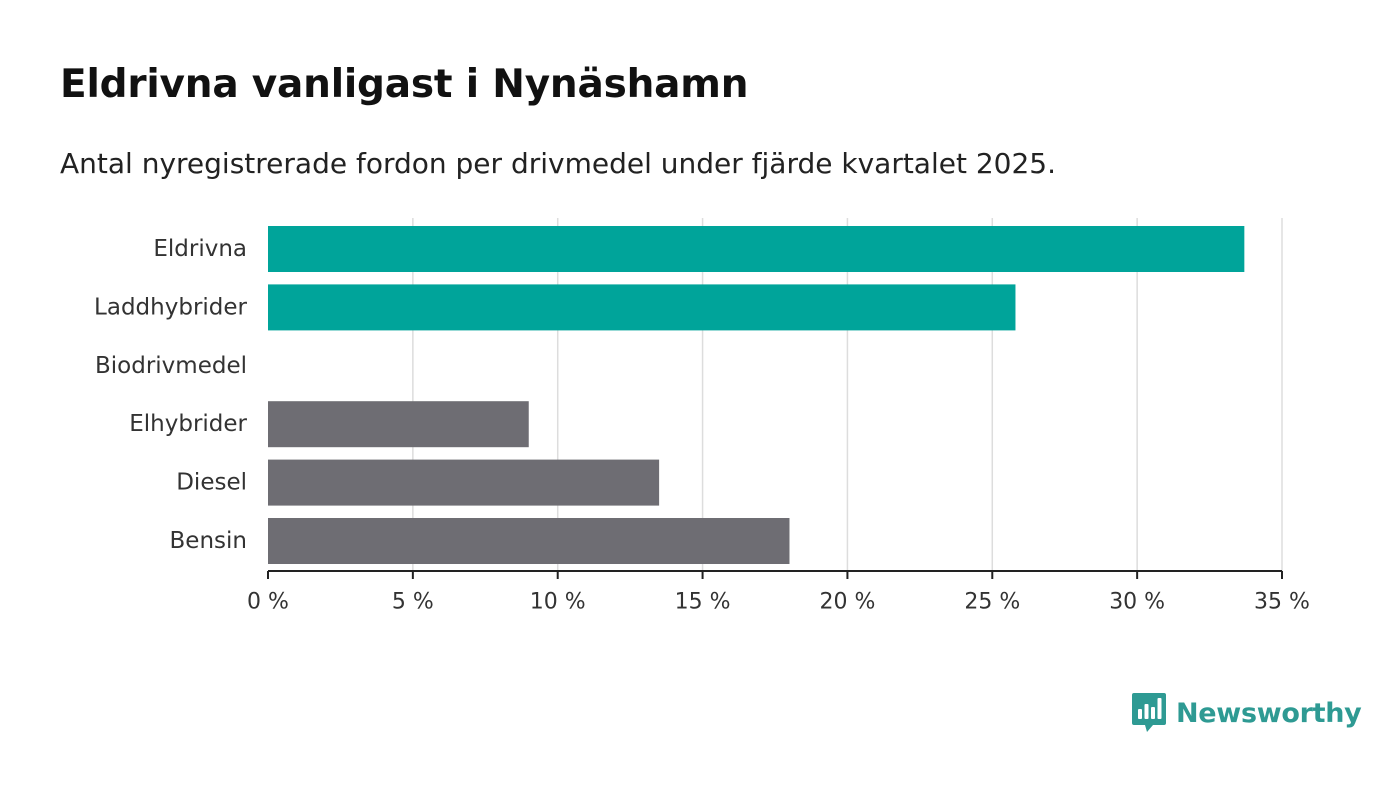 The image size is (1400, 793). Describe the element at coordinates (171, 366) in the screenshot. I see `category-label-biodrivmedel: Biodrivmedel` at that location.